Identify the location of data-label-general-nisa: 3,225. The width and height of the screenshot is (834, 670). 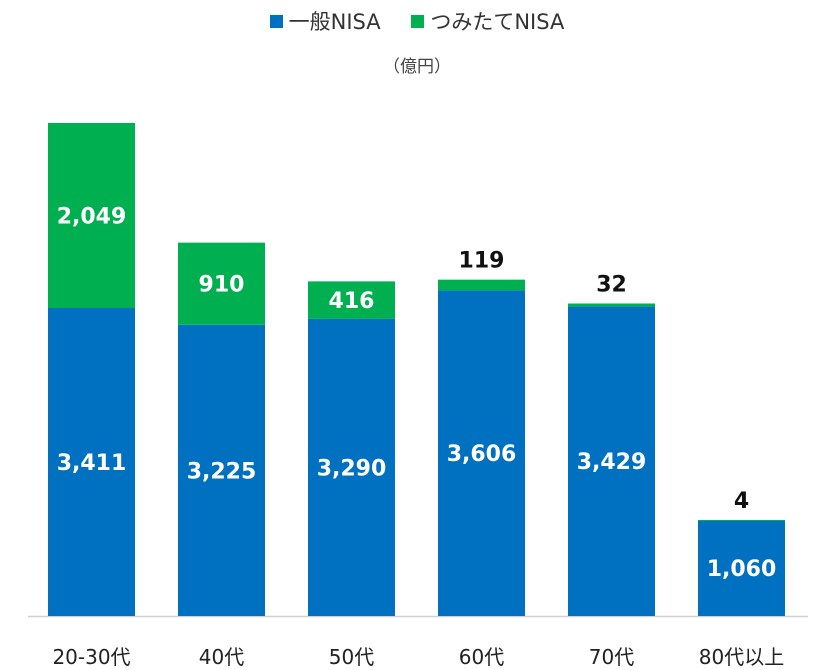
(222, 471).